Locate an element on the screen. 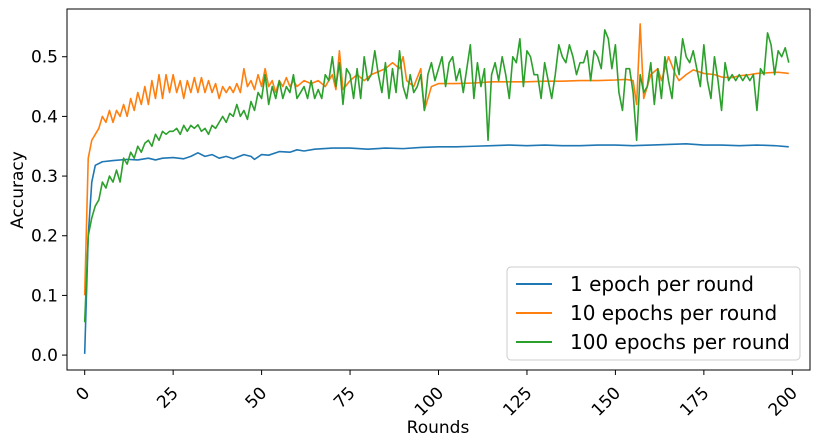 Image resolution: width=818 pixels, height=445 pixels. y-tick-label: 0.4 is located at coordinates (44, 117).